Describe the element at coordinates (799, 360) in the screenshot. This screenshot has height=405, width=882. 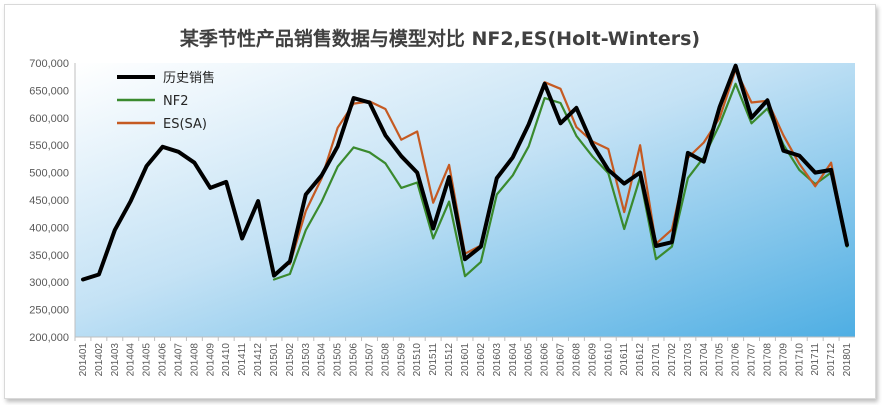
I see `x-tick-label: 201710` at that location.